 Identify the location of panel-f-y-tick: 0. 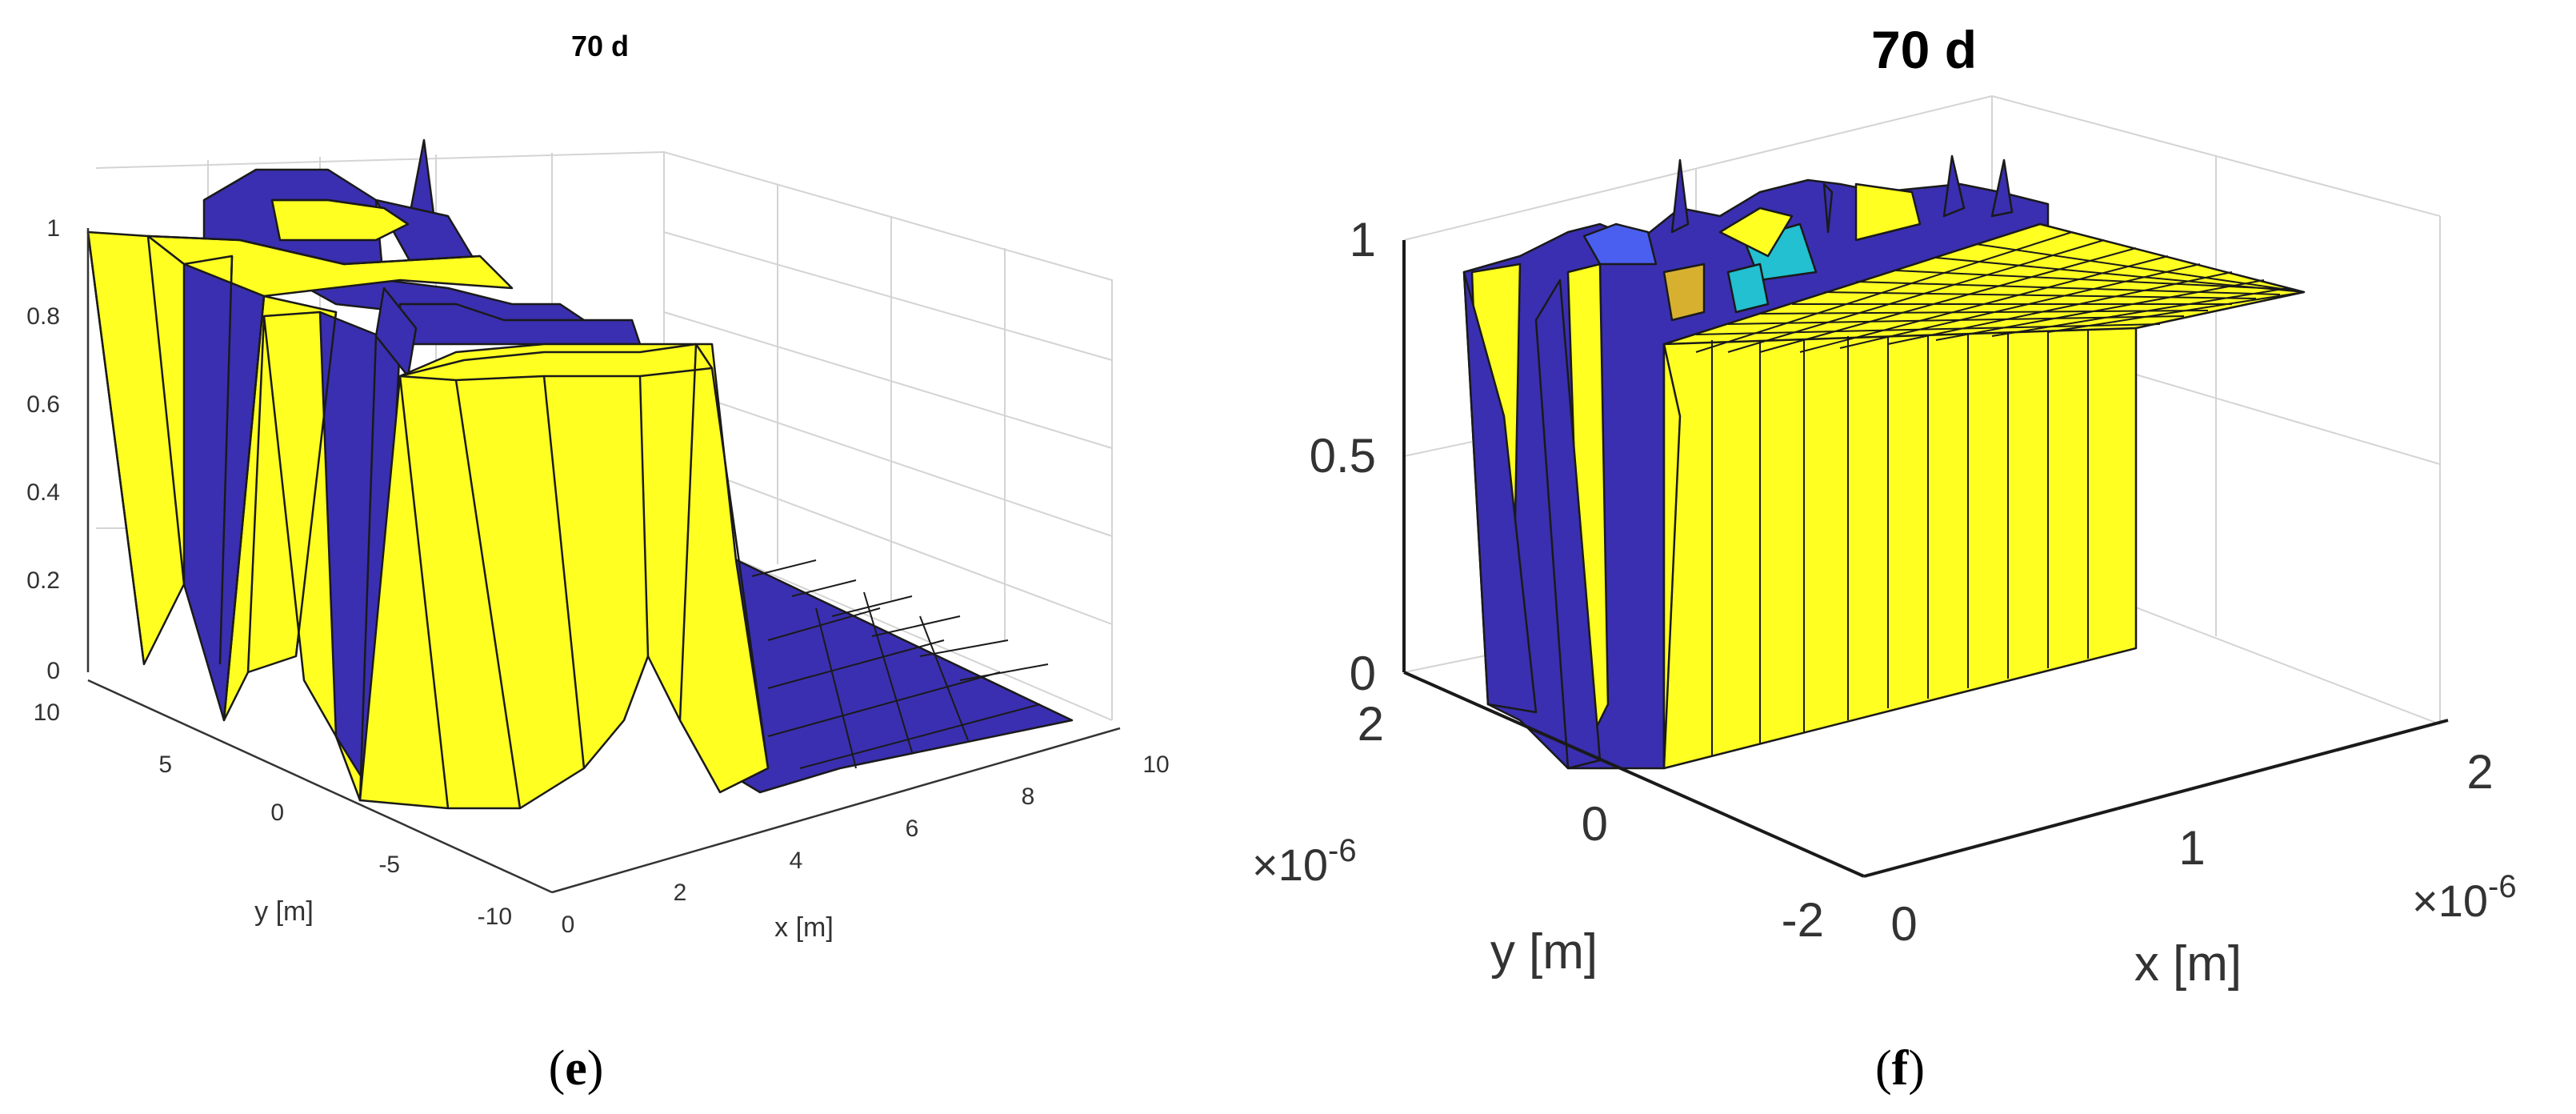
(1595, 824).